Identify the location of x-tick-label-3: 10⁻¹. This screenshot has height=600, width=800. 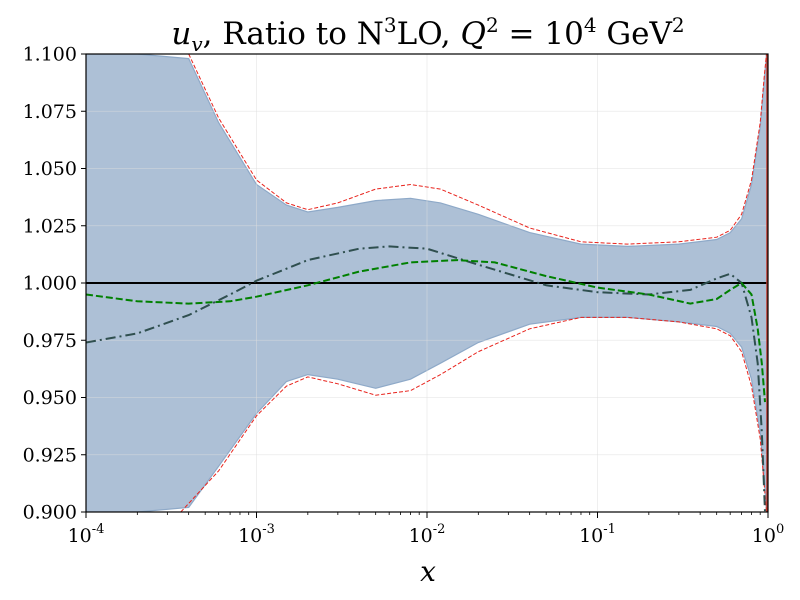
(597, 534).